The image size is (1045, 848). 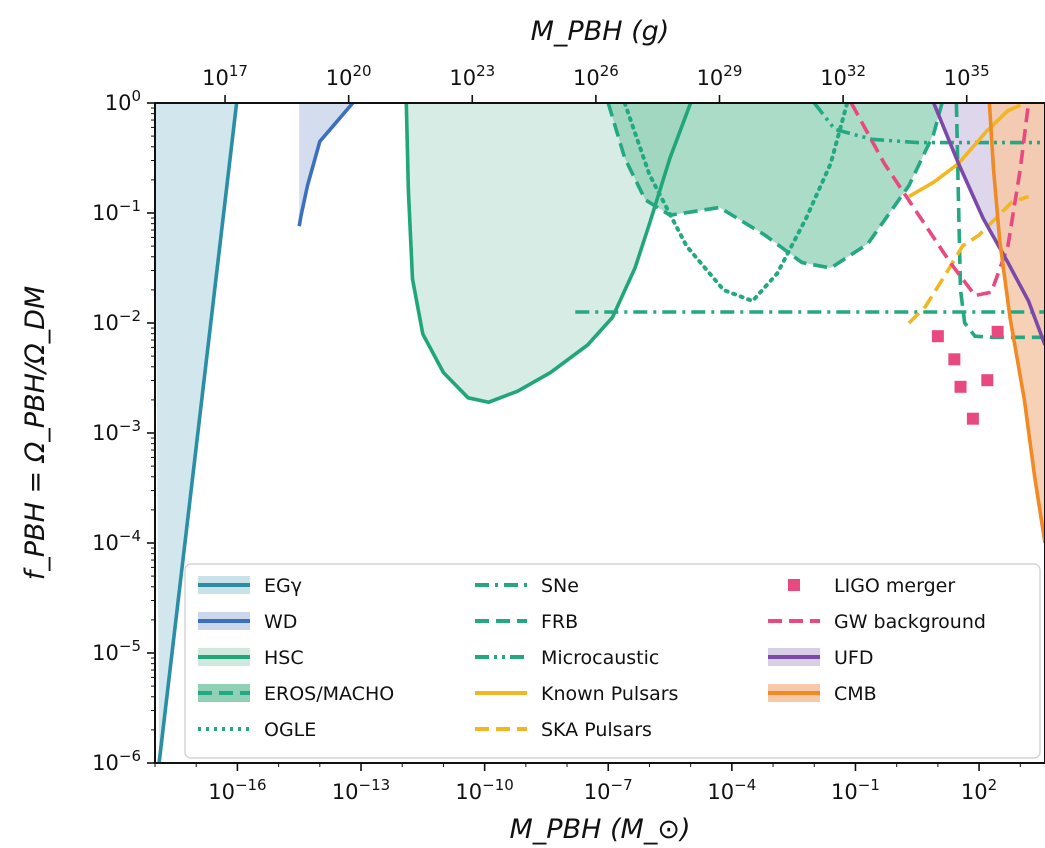 I want to click on eg-line, so click(x=198, y=433).